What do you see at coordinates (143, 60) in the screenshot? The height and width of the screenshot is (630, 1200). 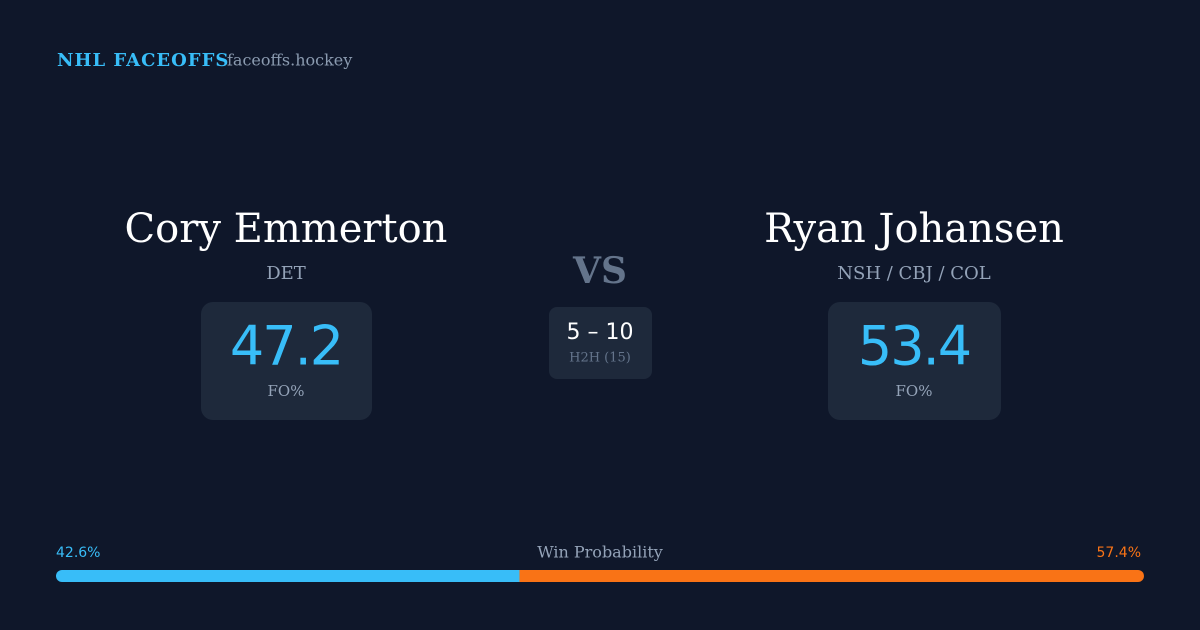 I see `brand-title: NHL FACEOFFS` at bounding box center [143, 60].